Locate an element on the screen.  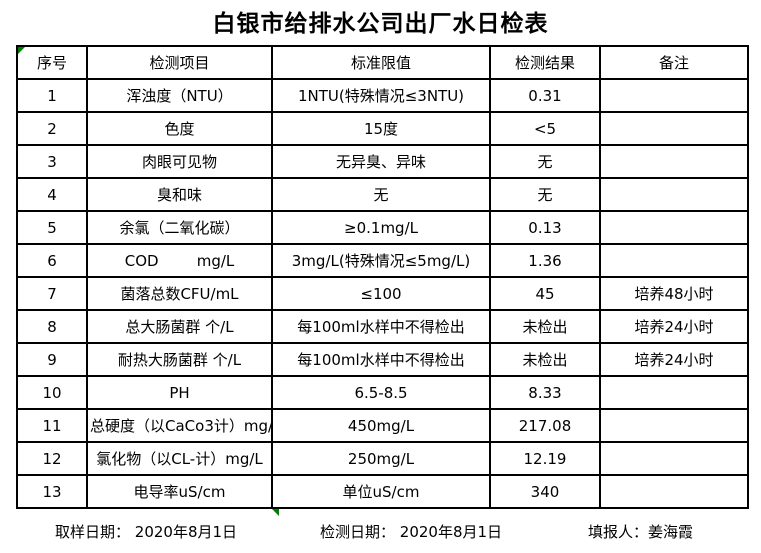
cell-result: 12.19 is located at coordinates (545, 458).